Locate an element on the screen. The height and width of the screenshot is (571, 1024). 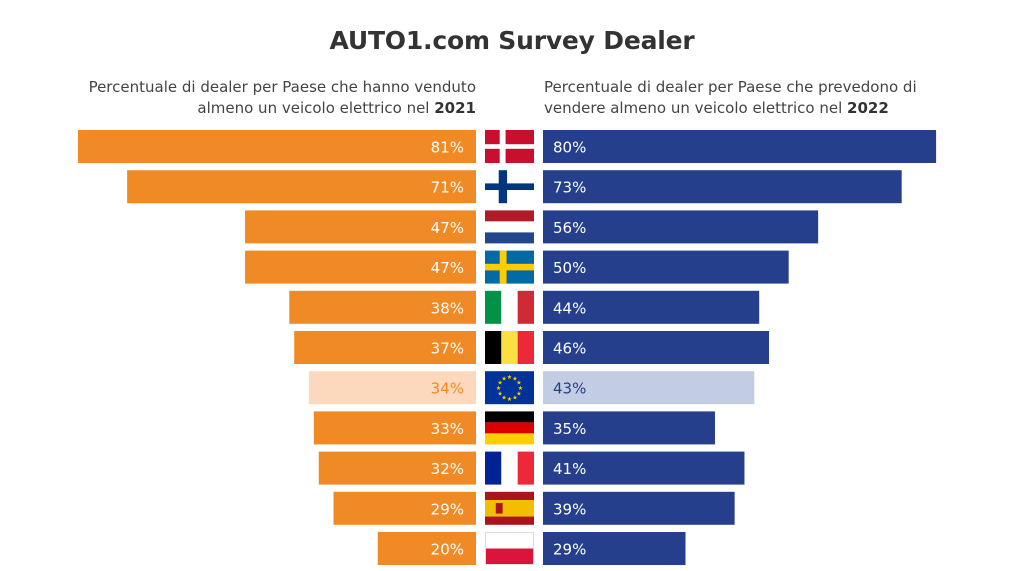
flag-italy-icon is located at coordinates (509, 307).